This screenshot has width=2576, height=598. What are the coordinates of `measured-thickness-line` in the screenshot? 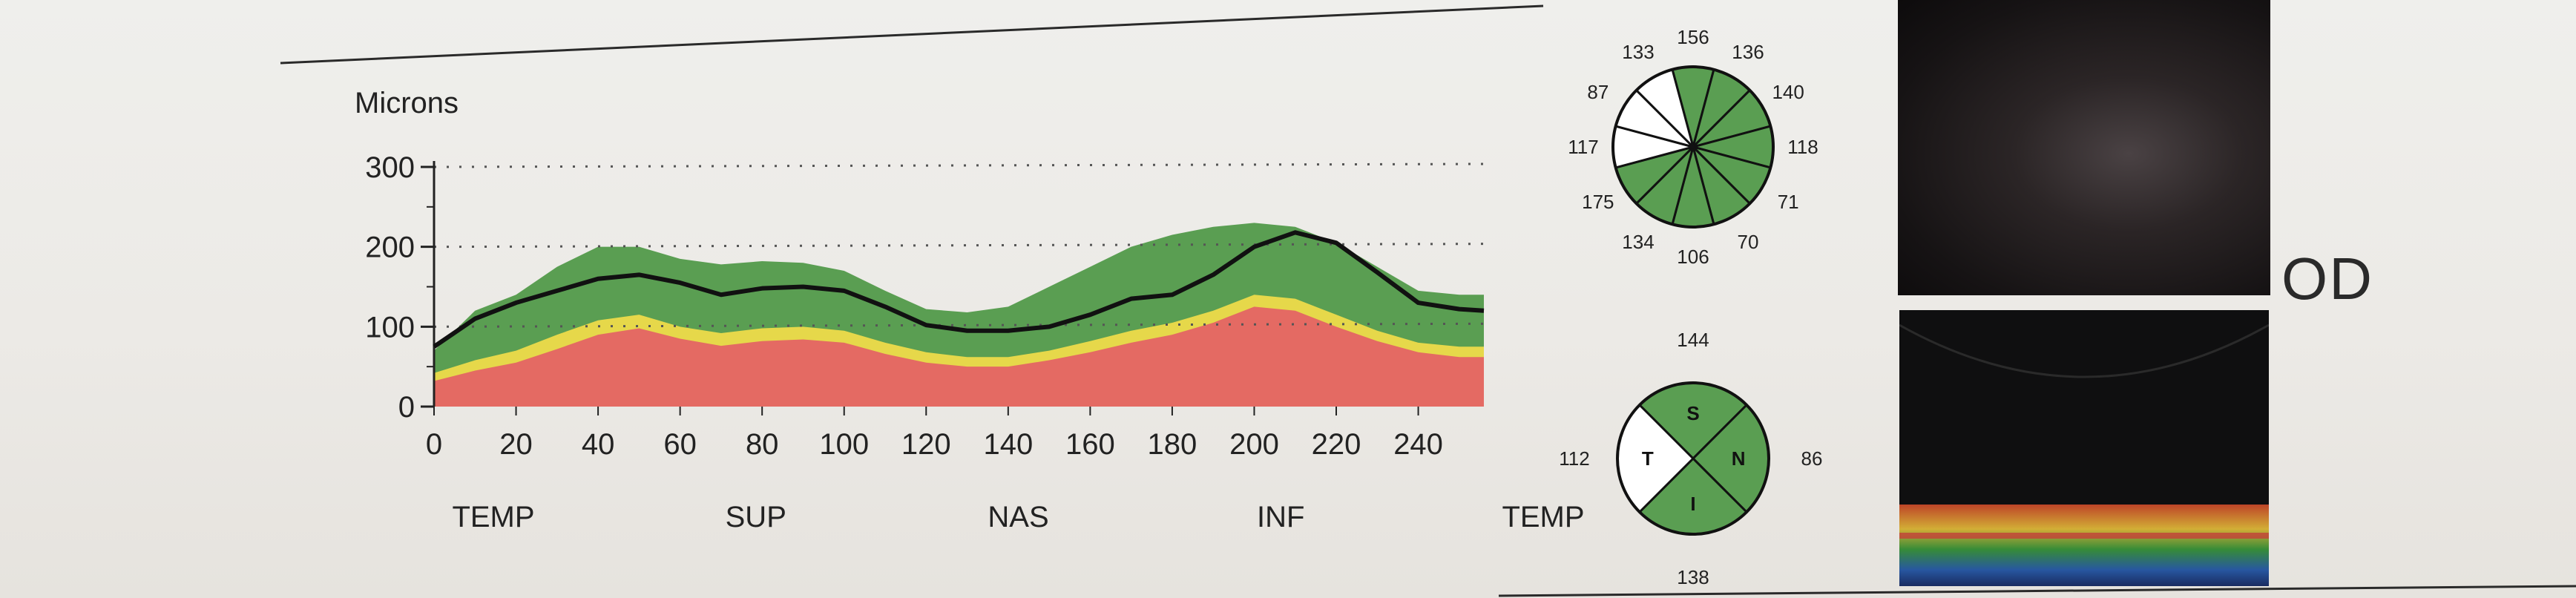 It's located at (959, 289).